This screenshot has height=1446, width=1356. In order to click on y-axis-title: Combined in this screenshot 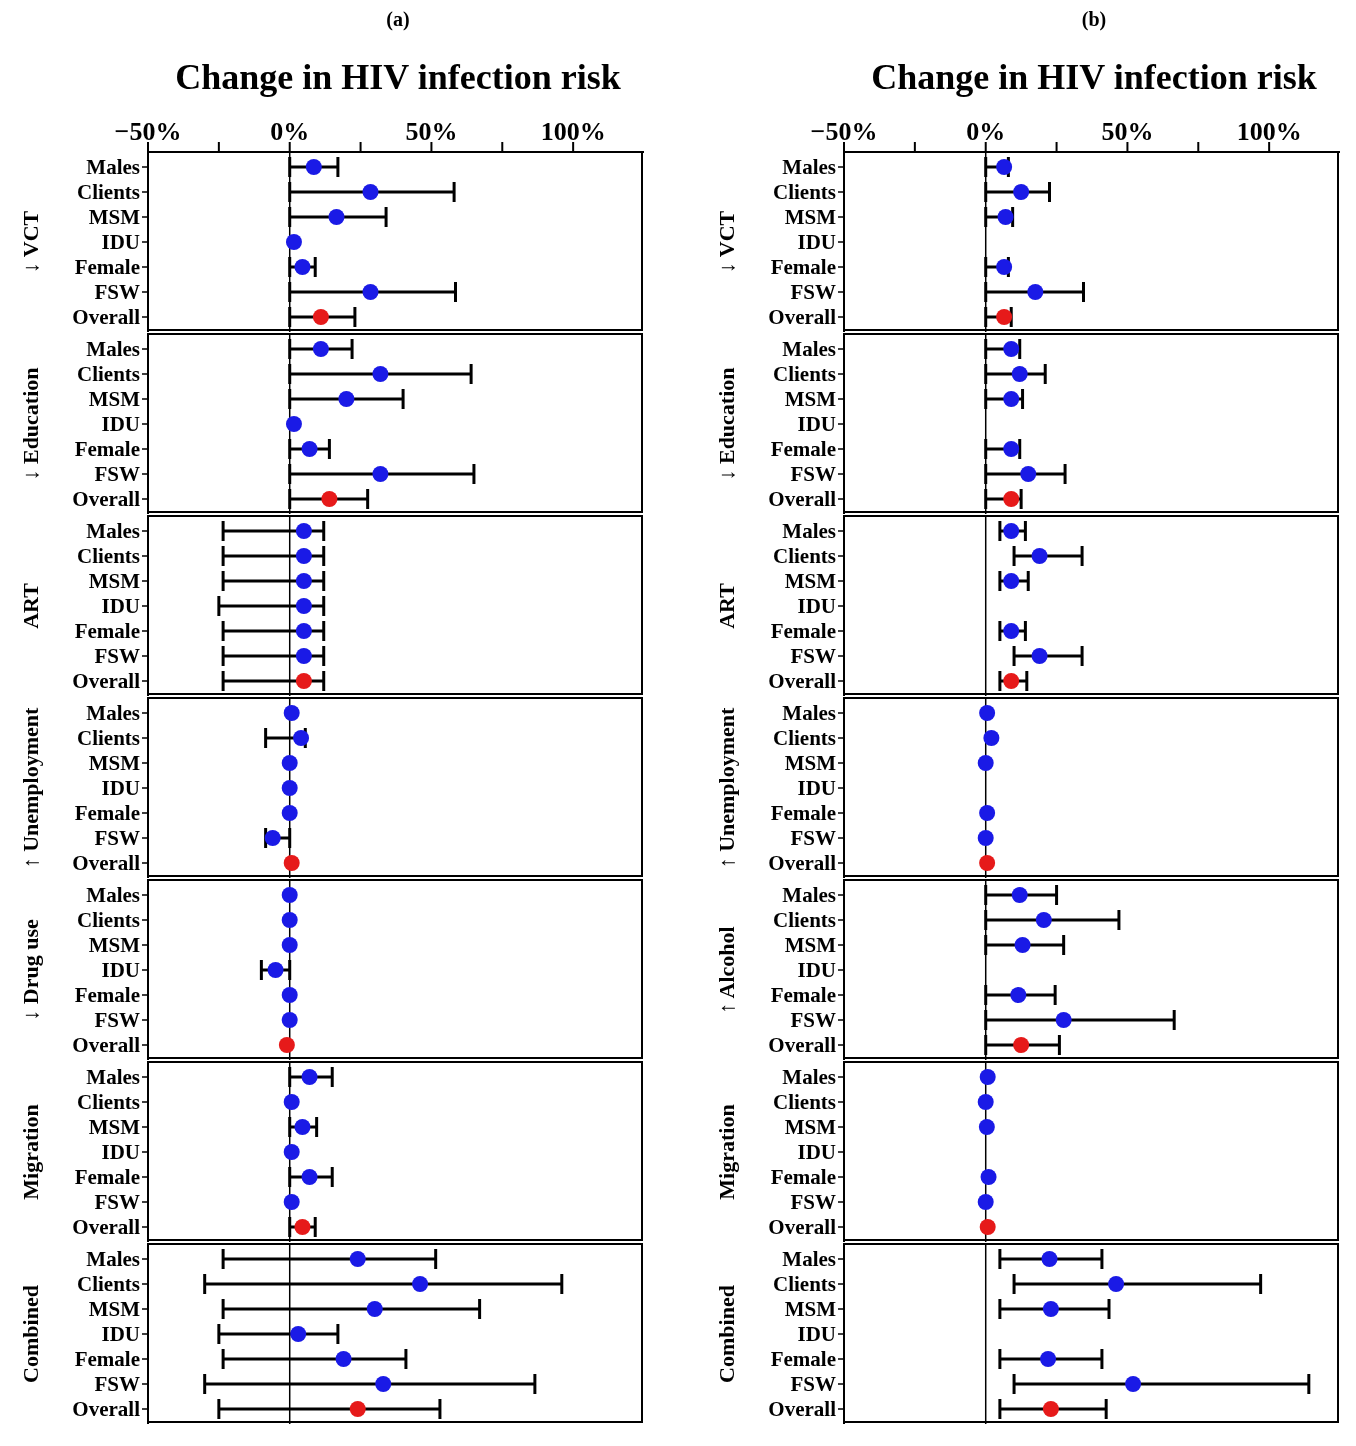, I will do `click(30, 1334)`.